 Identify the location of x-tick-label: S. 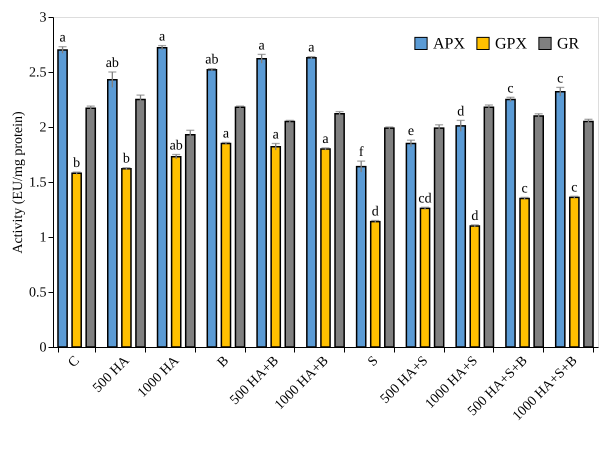
(373, 362).